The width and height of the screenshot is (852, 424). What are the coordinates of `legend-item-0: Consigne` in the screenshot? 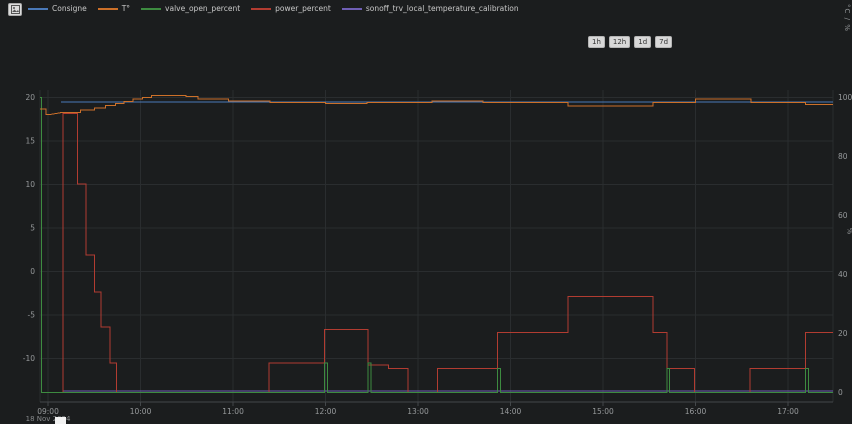 It's located at (57, 8).